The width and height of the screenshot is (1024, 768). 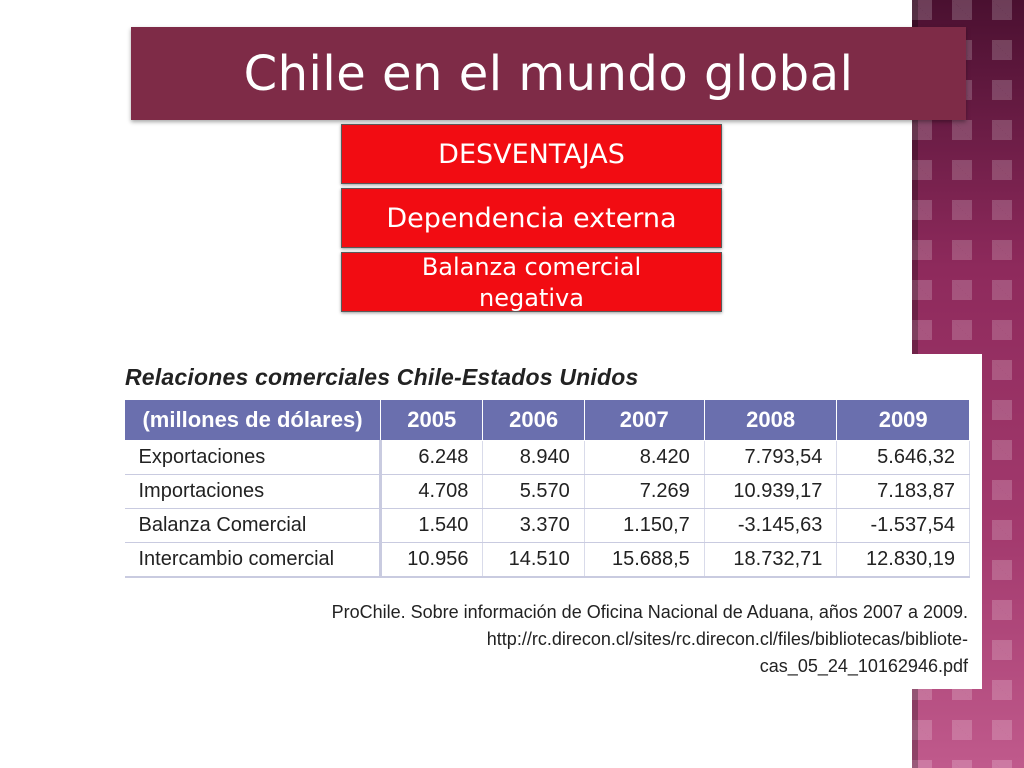 I want to click on slide-title-bar: Chile en el mundo global, so click(x=548, y=73).